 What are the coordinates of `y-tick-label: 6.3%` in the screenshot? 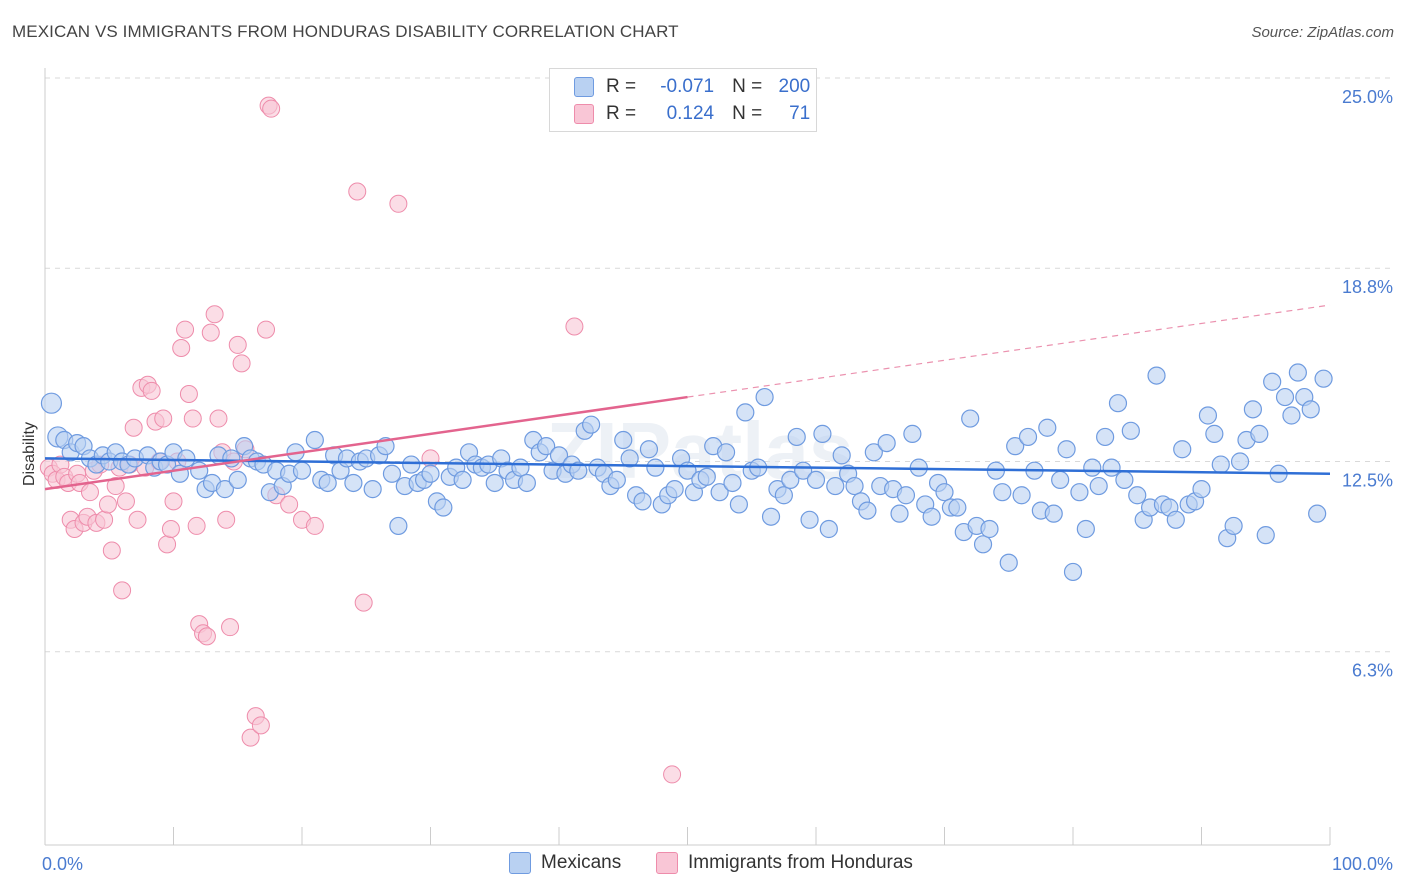 It's located at (1372, 671).